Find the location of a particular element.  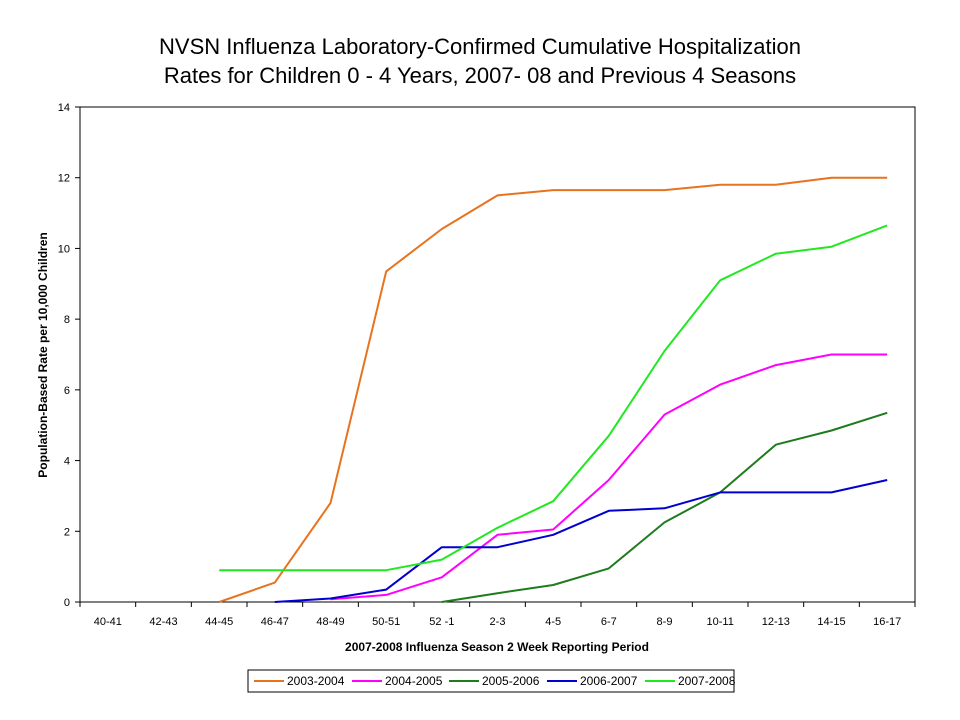

x-tick-label: 8-9 is located at coordinates (665, 622).